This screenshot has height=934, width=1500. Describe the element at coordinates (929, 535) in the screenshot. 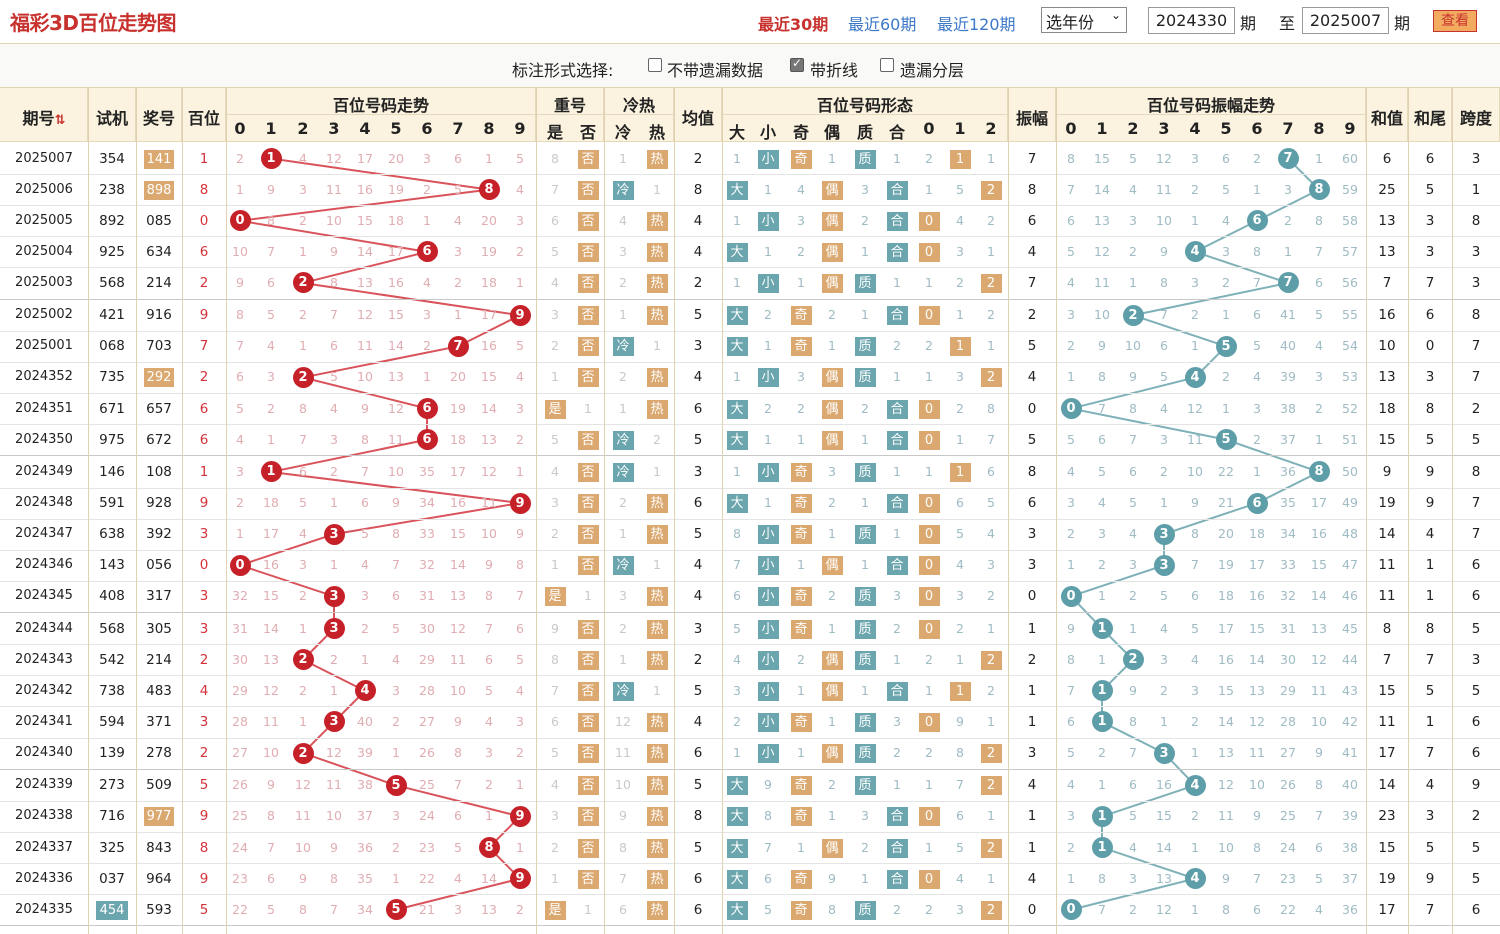

I see `form-cell: 0` at that location.